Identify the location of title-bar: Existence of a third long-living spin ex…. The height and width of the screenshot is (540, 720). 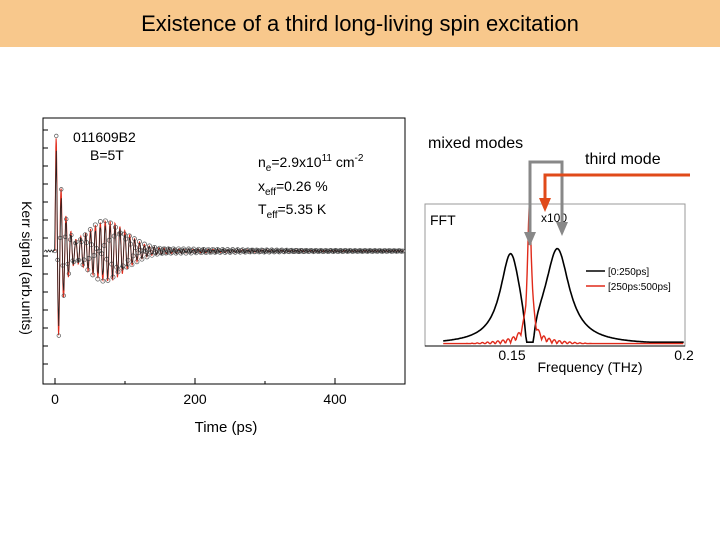
(360, 23).